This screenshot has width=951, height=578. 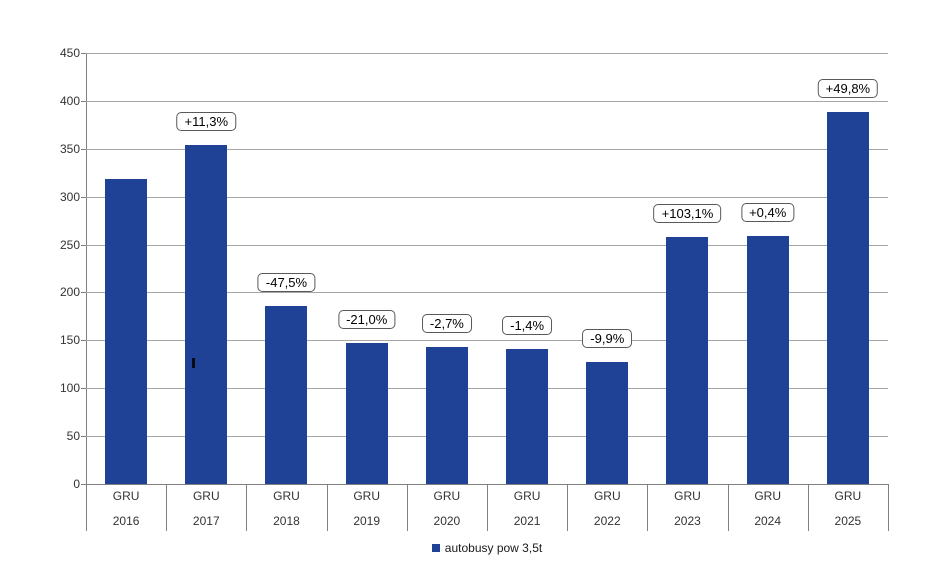 What do you see at coordinates (367, 268) in the screenshot?
I see `bar-group: -21,0%` at bounding box center [367, 268].